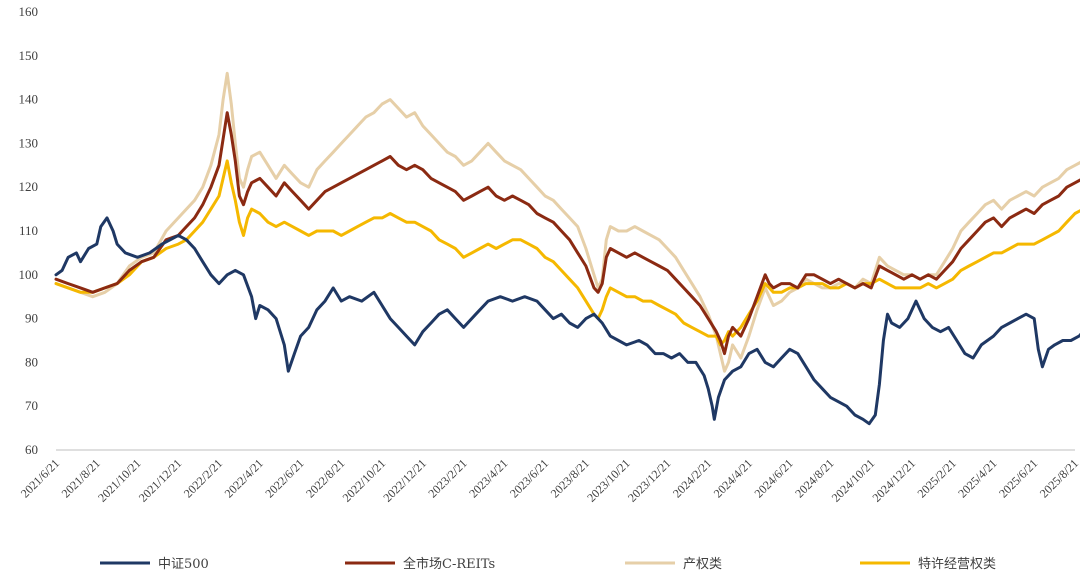 This screenshot has height=575, width=1080. I want to click on x-tick-label: 2022/6/21, so click(284, 478).